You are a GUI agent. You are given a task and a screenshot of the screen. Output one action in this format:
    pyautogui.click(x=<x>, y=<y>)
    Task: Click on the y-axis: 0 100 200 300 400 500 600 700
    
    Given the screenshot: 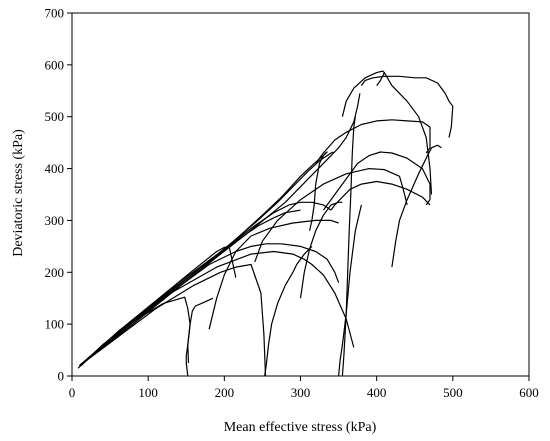 What is the action you would take?
    pyautogui.click(x=58, y=195)
    